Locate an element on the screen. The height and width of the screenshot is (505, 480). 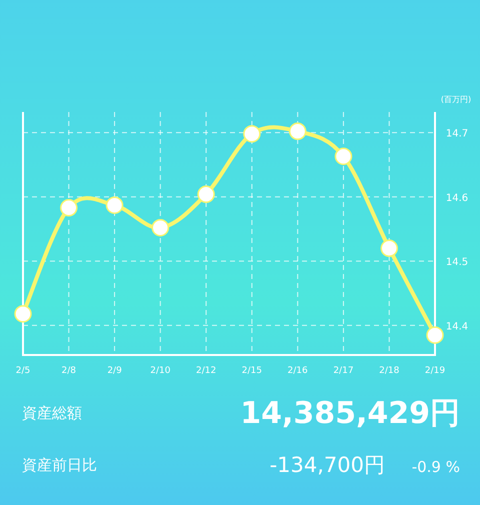
y-tick-label: 14.7 is located at coordinates (457, 134).